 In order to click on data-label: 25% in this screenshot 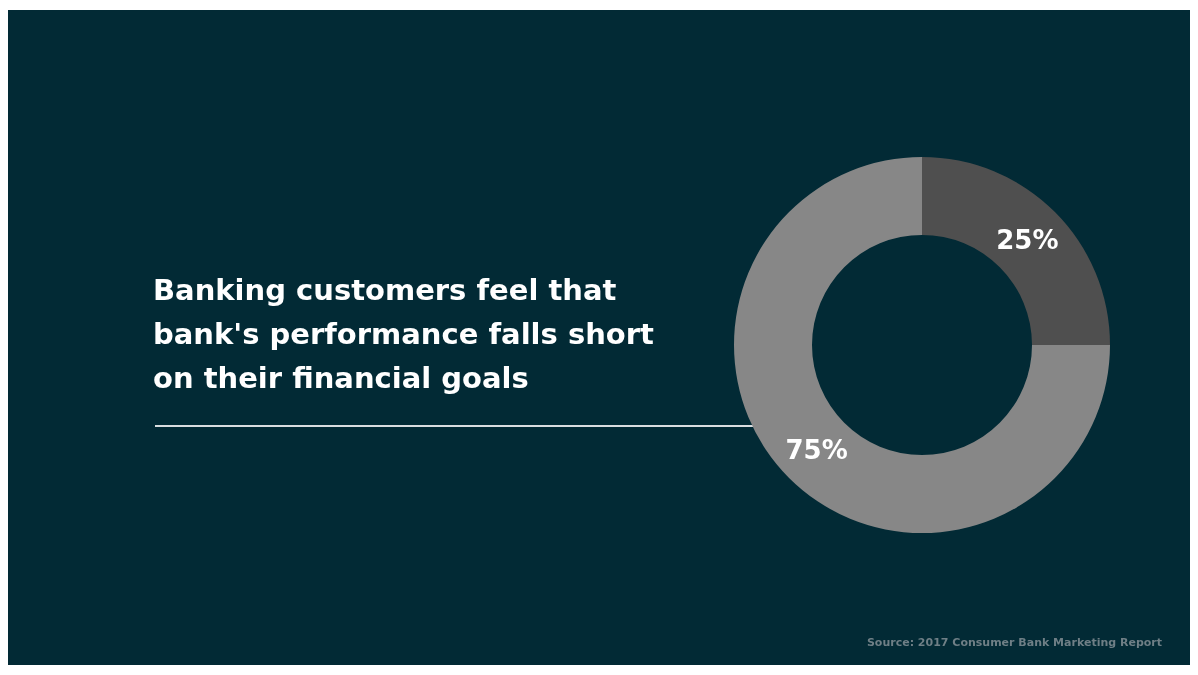, I will do `click(1027, 239)`.